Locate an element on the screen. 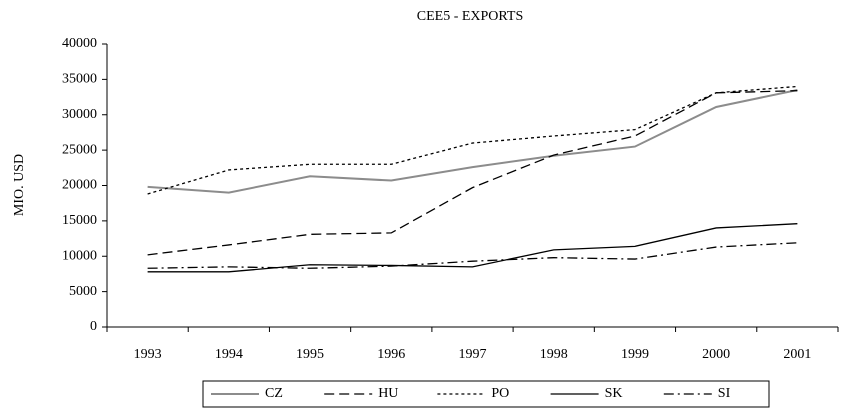  legend-label: HU is located at coordinates (388, 393).